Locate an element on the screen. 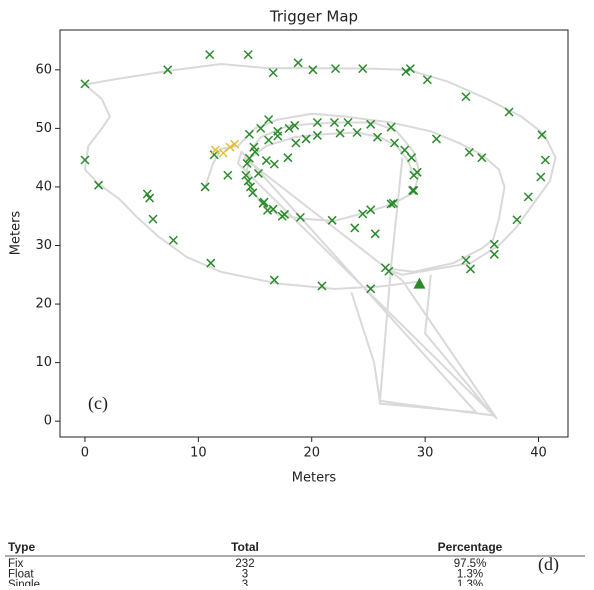 The height and width of the screenshot is (590, 594). x-tick-label: 10 is located at coordinates (198, 453).